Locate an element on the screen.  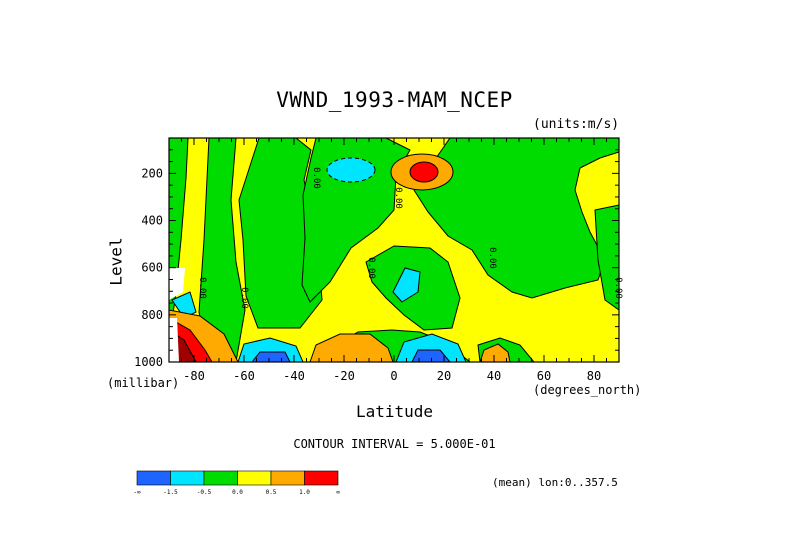
x-tick-label: 60 is located at coordinates (544, 376).